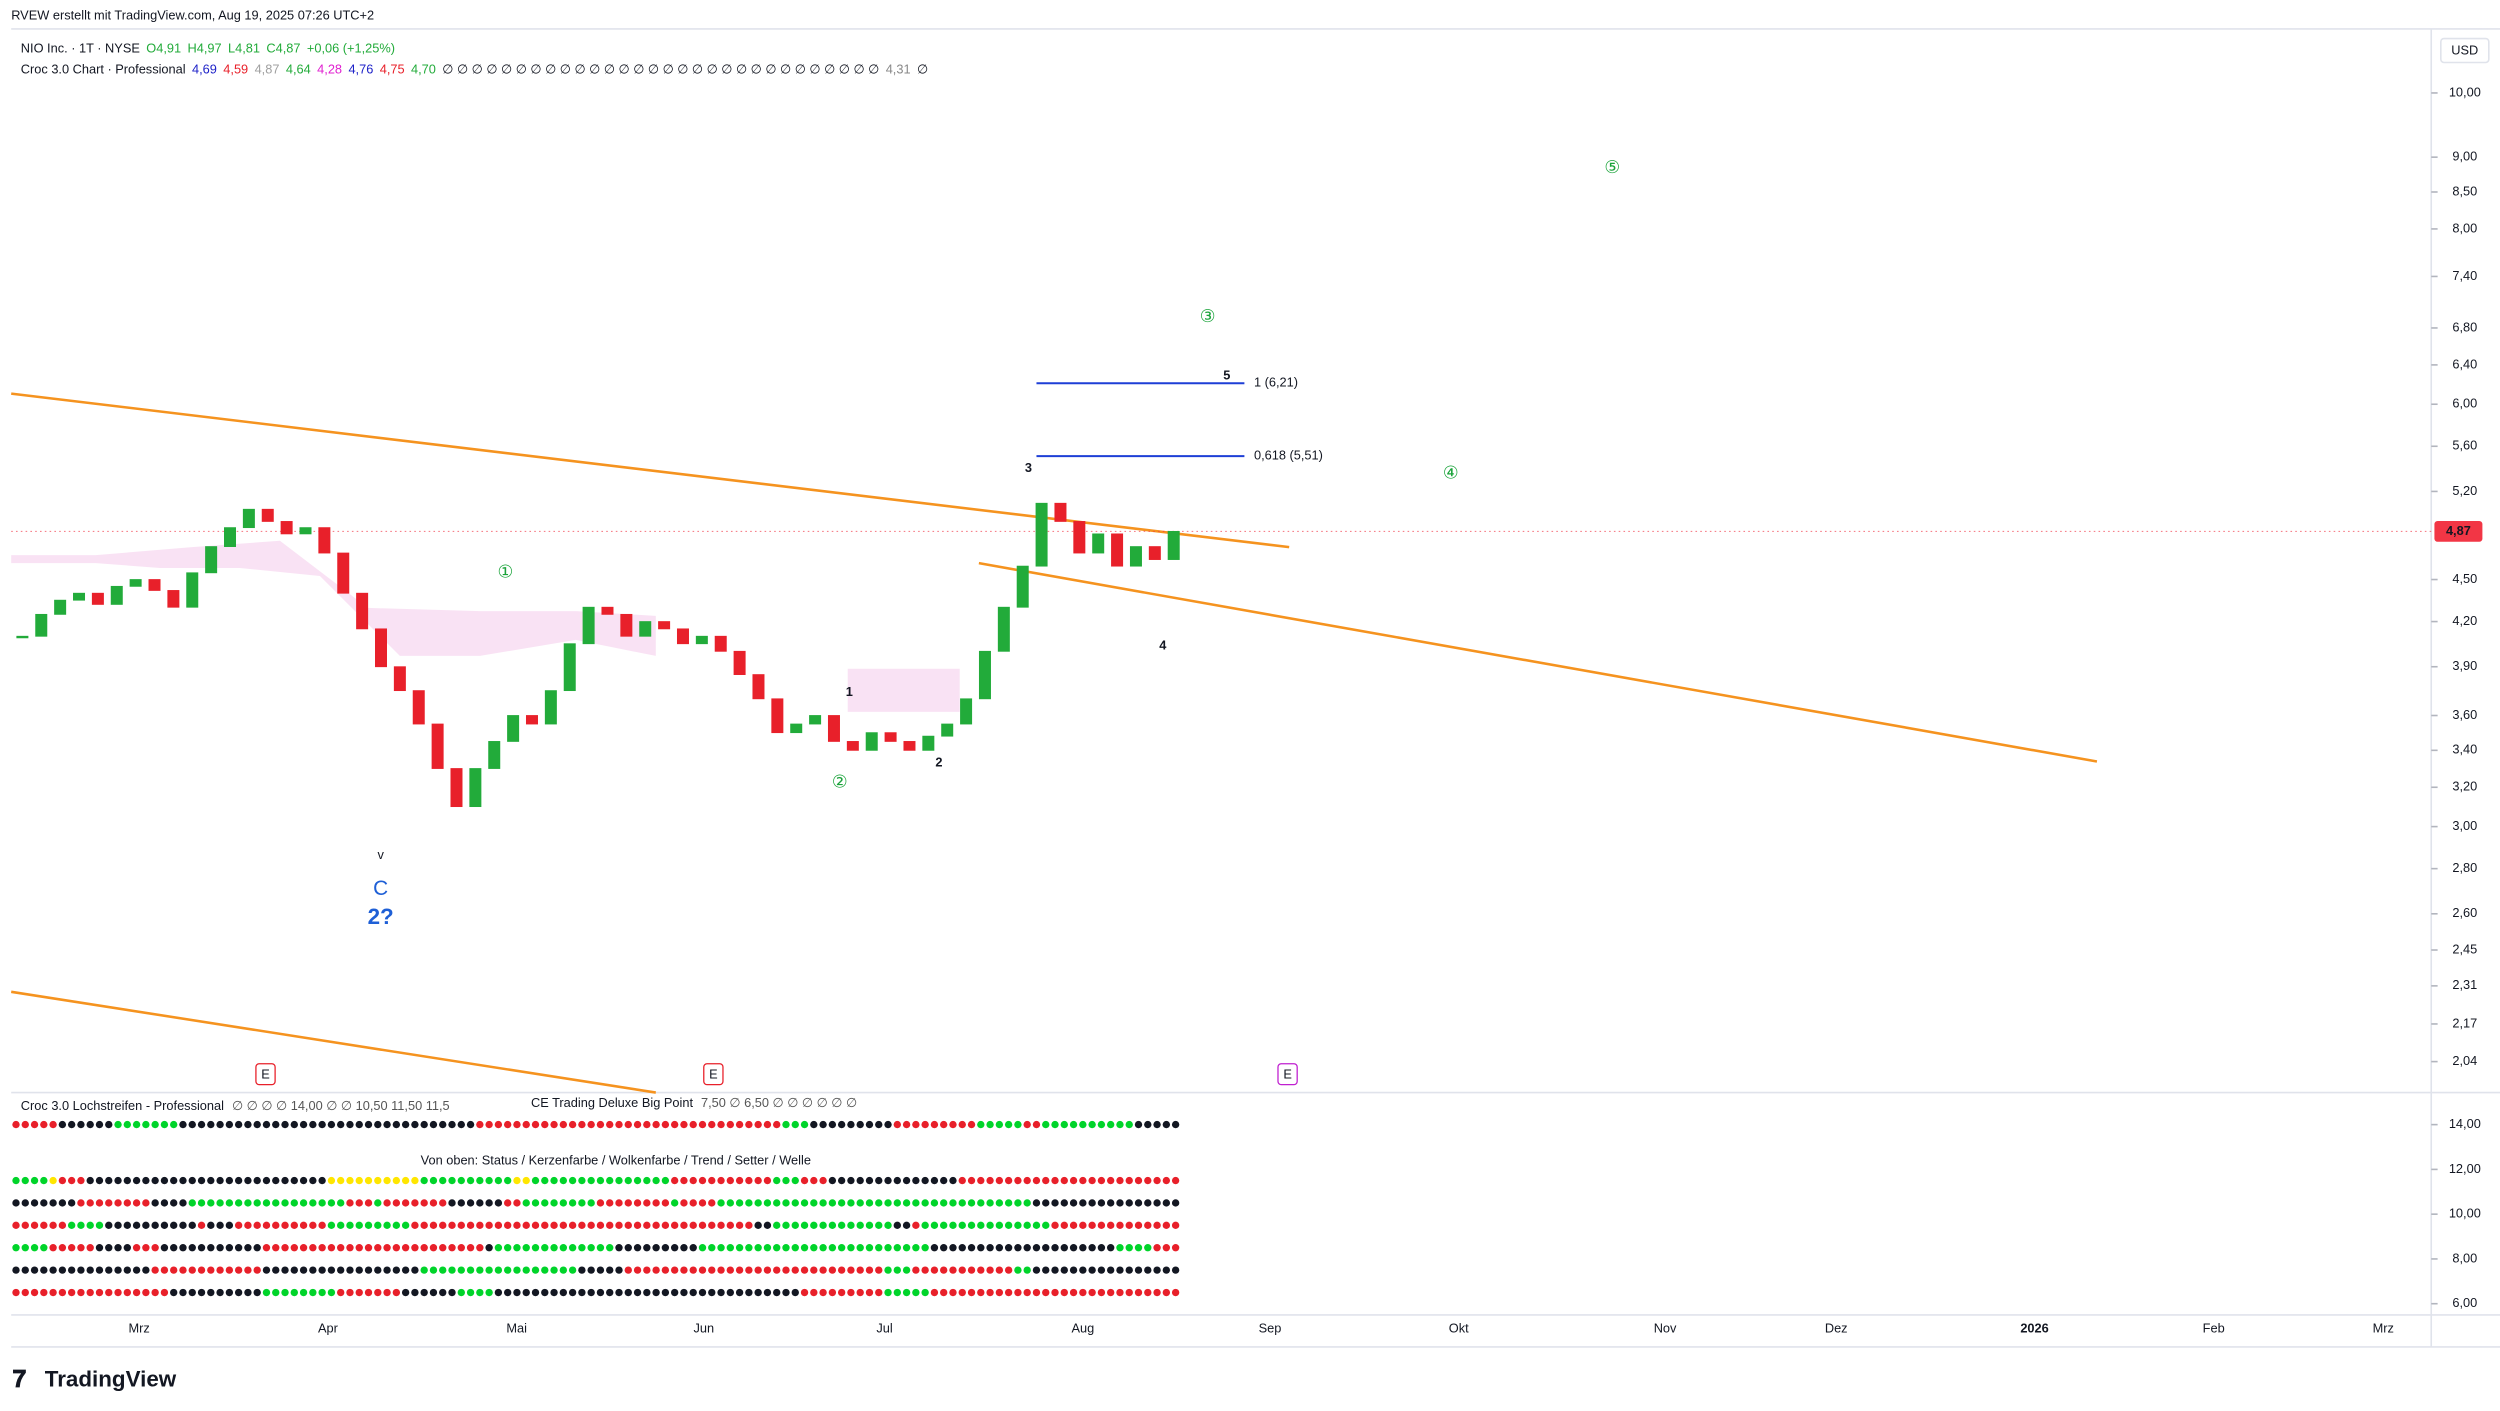  What do you see at coordinates (2464, 1257) in the screenshot?
I see `y-tick-label: 8,00` at bounding box center [2464, 1257].